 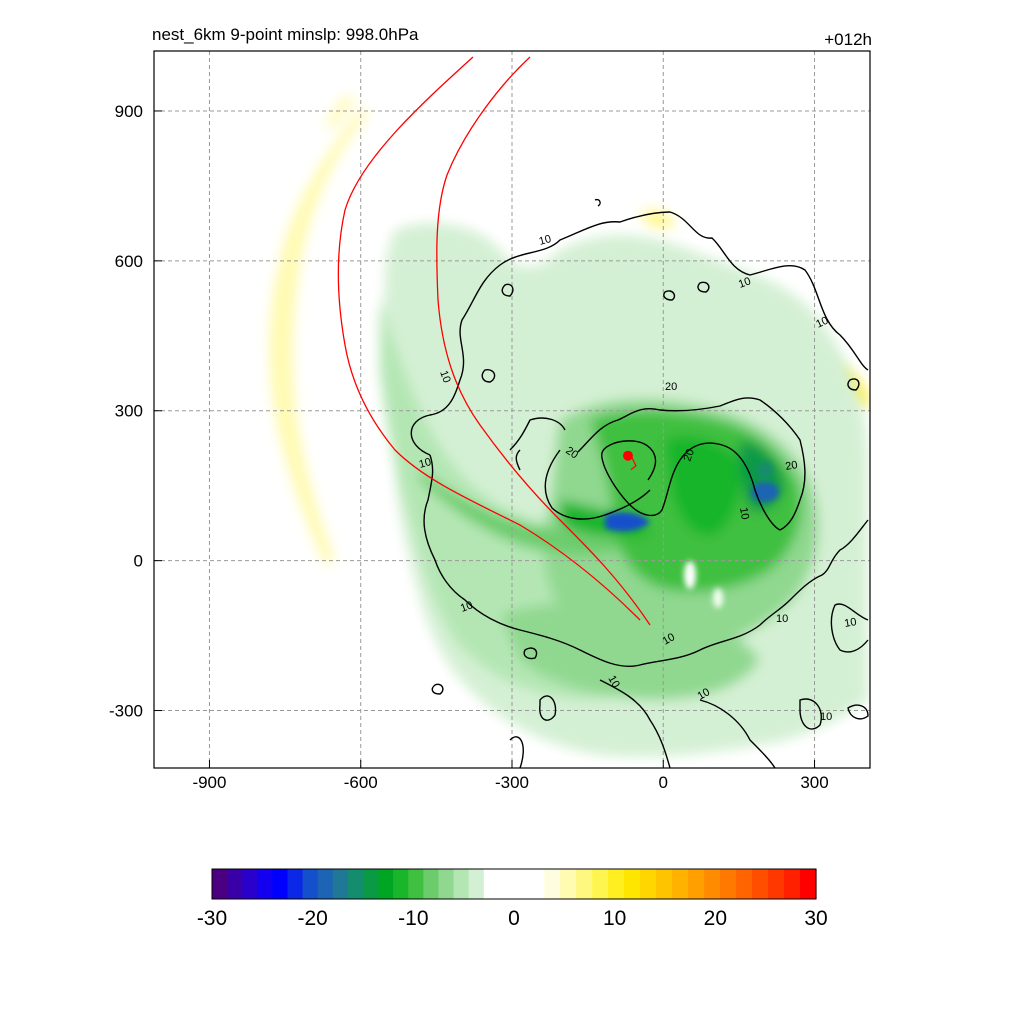 What do you see at coordinates (209, 782) in the screenshot?
I see `x-tick-label: -900` at bounding box center [209, 782].